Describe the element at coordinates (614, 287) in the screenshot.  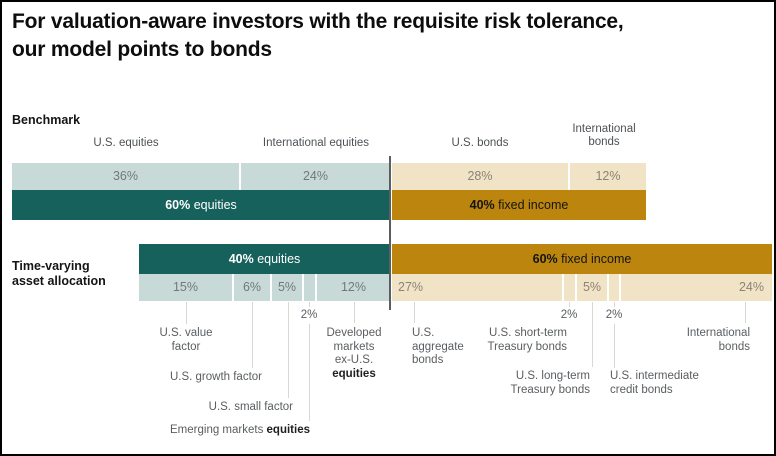
I see `tv-segment-us-intermediate-credit-bonds` at that location.